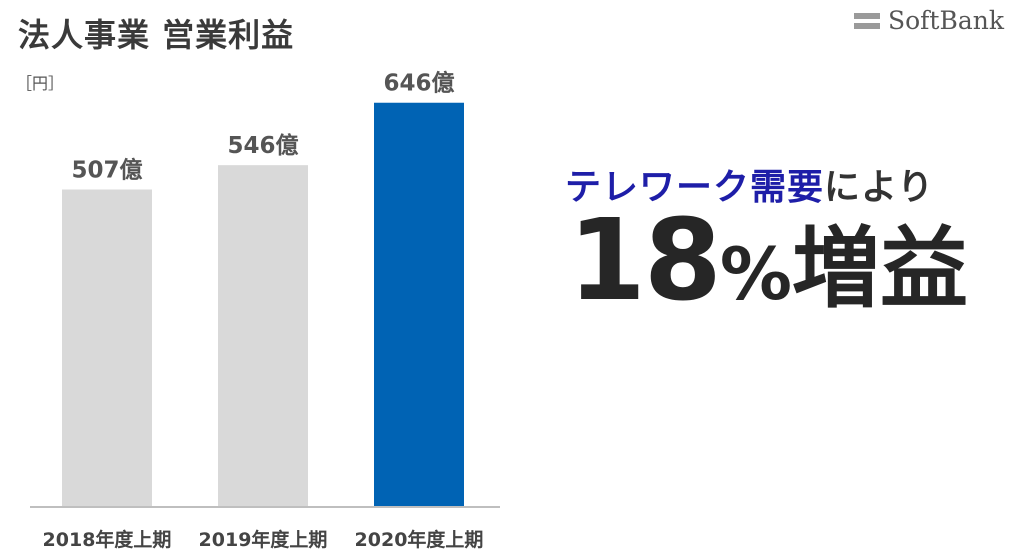 This screenshot has height=553, width=1024. I want to click on unit-label: ［円］, so click(40, 83).